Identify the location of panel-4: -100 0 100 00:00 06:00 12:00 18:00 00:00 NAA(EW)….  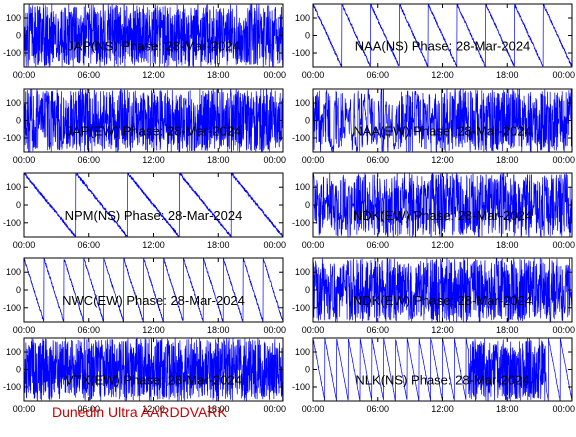
(433, 126).